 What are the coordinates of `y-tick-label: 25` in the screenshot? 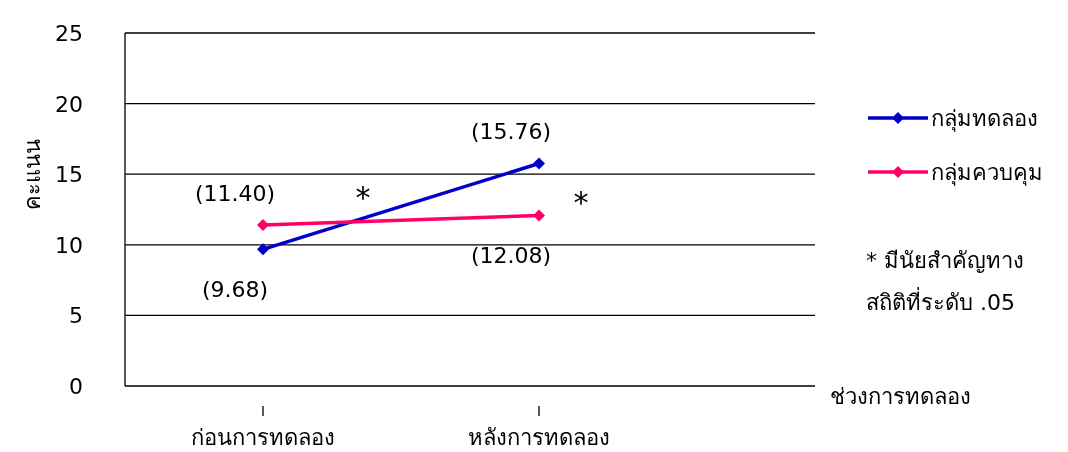 It's located at (69, 33).